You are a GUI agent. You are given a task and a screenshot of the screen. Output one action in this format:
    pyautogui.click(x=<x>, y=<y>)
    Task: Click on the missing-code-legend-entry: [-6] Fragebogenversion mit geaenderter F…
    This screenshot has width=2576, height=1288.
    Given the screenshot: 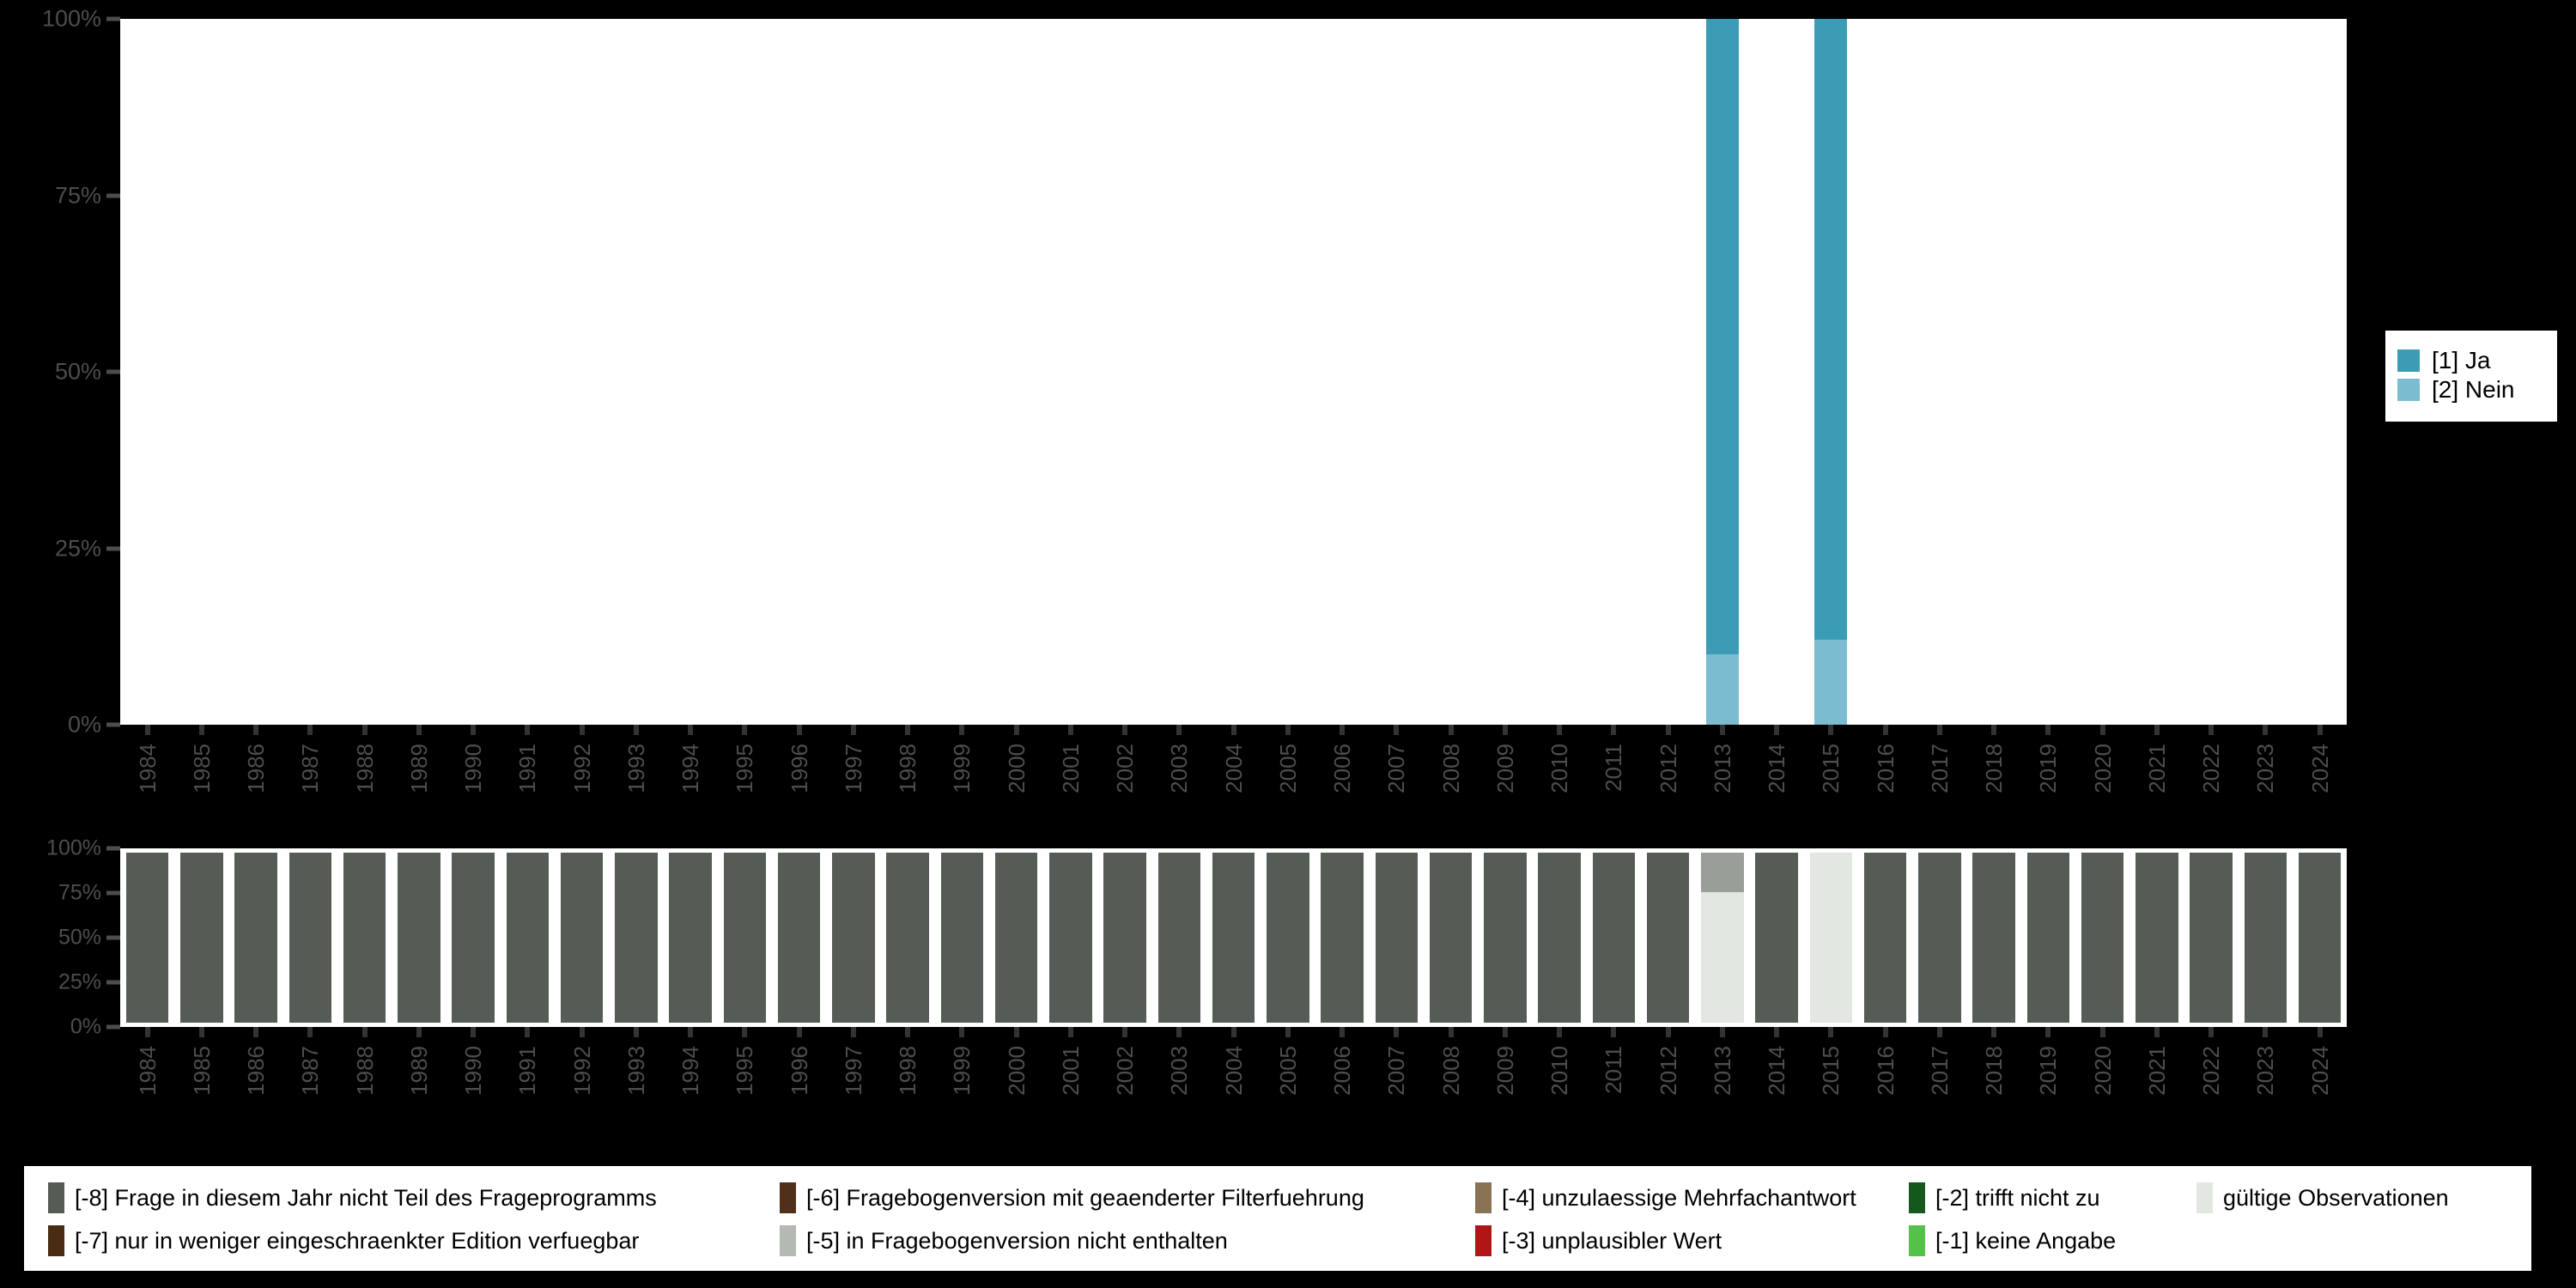 What is the action you would take?
    pyautogui.click(x=1072, y=1197)
    